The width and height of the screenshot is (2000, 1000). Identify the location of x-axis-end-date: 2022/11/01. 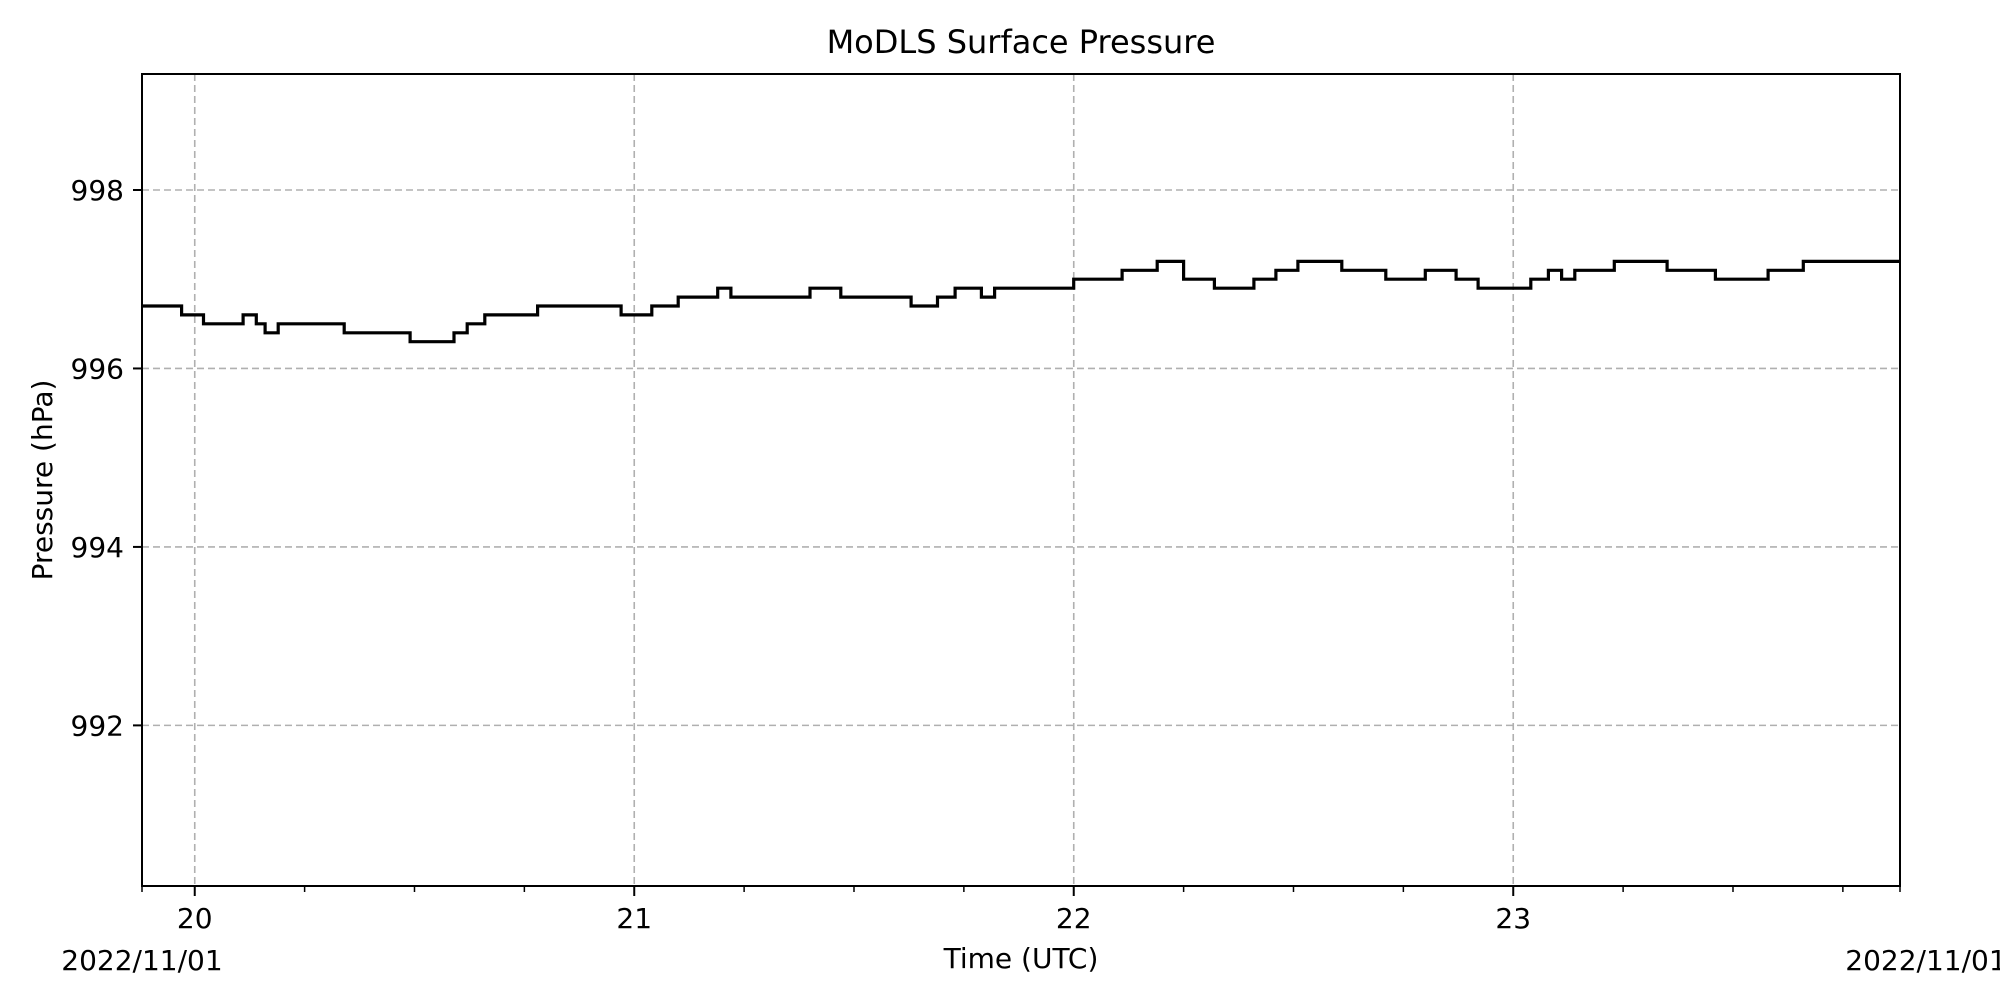
(1922, 960).